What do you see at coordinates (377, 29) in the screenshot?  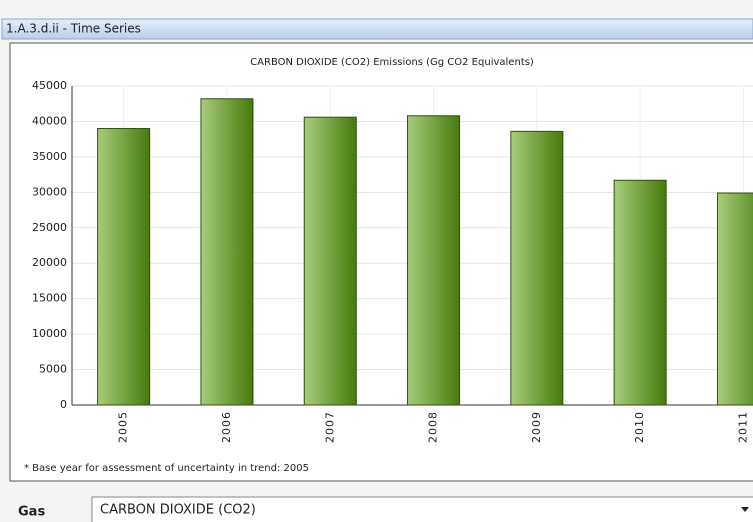 I see `title-bar` at bounding box center [377, 29].